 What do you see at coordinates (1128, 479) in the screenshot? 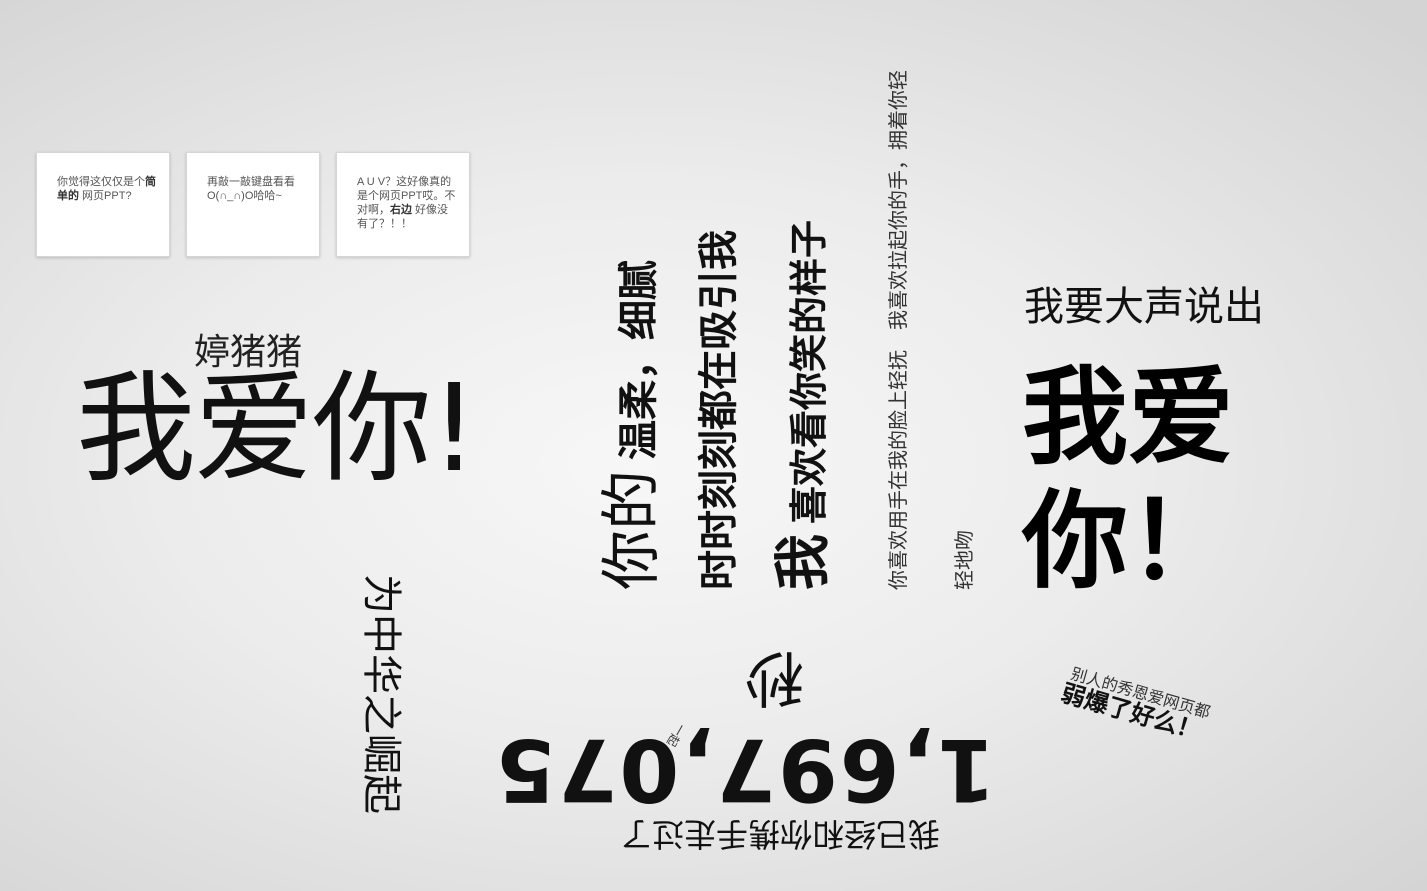
I see `love-you-right: 我爱你！` at bounding box center [1128, 479].